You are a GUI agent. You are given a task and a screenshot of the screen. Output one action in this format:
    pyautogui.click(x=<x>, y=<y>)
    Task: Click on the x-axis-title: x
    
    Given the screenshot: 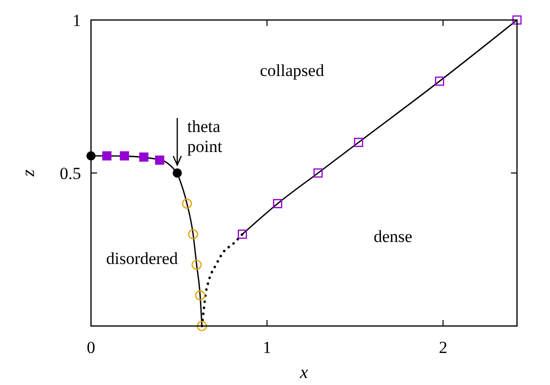 What is the action you would take?
    pyautogui.click(x=303, y=372)
    